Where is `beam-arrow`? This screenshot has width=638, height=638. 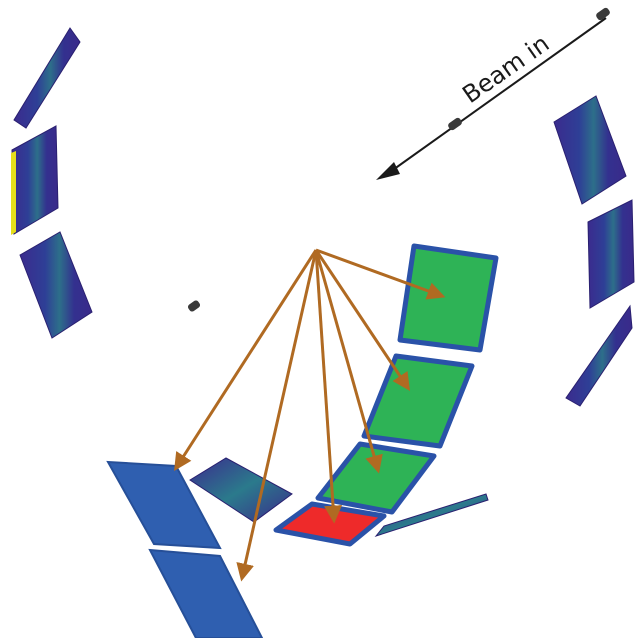
beam-arrow is located at coordinates (498, 95).